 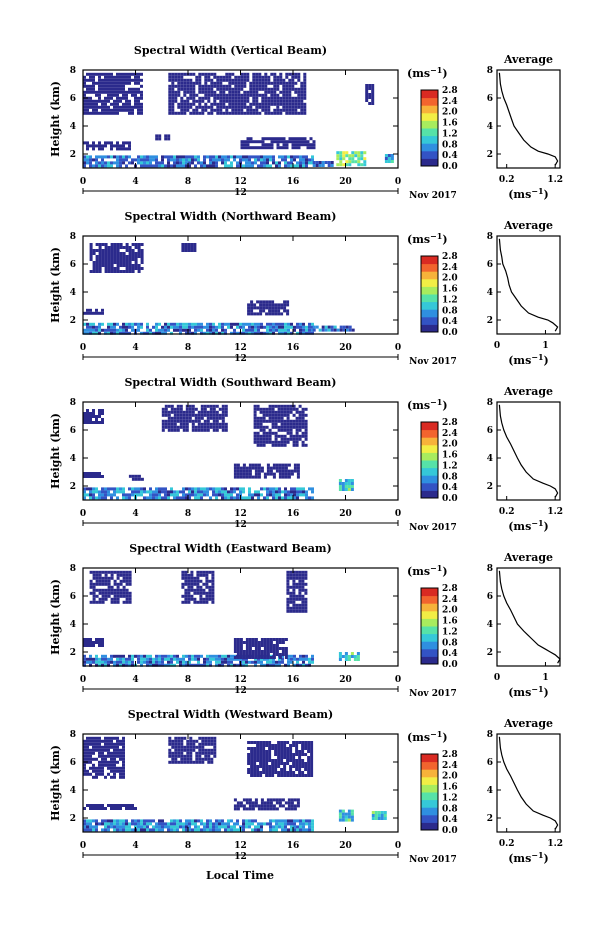 I want to click on colorbar-tick-label: 0.4, so click(x=450, y=820).